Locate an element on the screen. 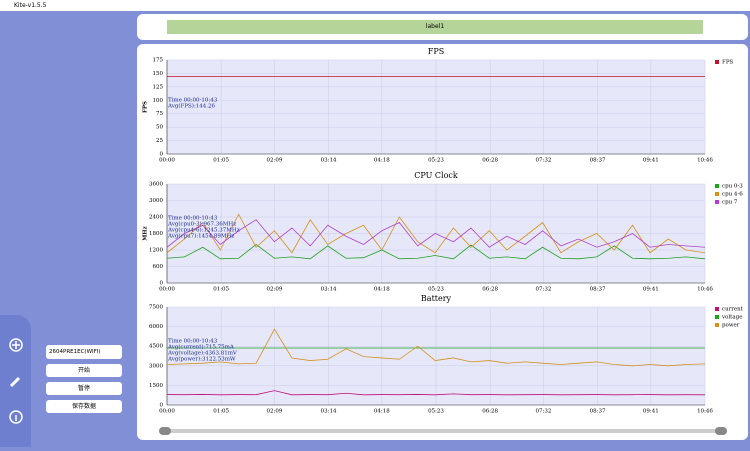 The width and height of the screenshot is (750, 451). legend-label: cpu 7 is located at coordinates (730, 203).